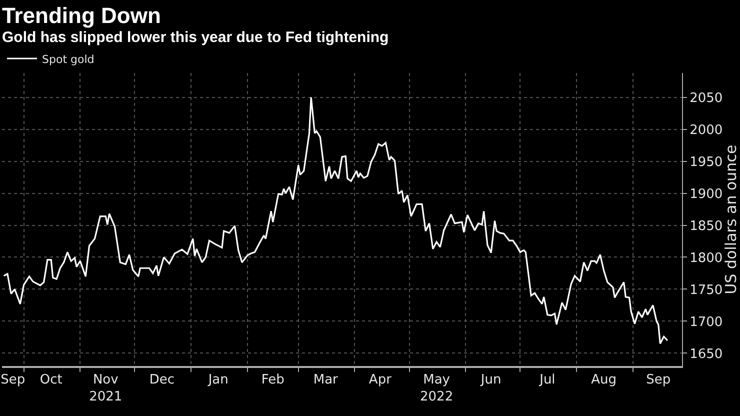 The image size is (740, 416). What do you see at coordinates (272, 380) in the screenshot?
I see `x-tick-label: Feb` at bounding box center [272, 380].